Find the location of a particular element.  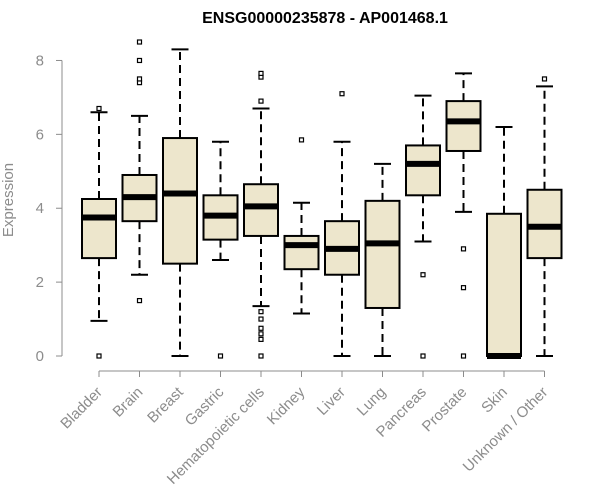

box-kidney is located at coordinates (301, 226).